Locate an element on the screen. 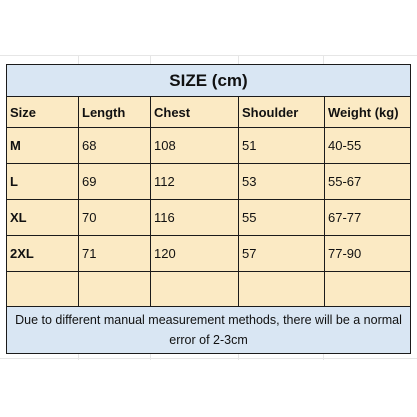 This screenshot has width=417, height=417. size-cell: L is located at coordinates (42, 181).